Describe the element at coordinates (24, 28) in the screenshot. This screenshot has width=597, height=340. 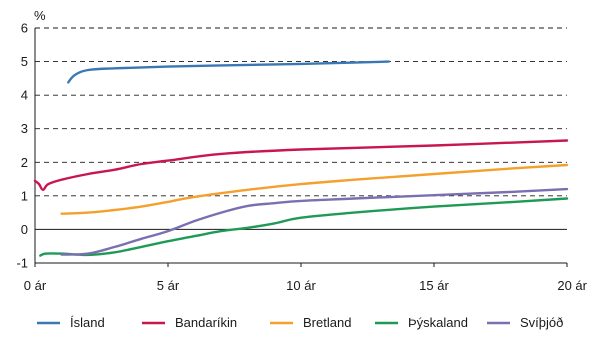
I see `y-tick-label: 6` at that location.